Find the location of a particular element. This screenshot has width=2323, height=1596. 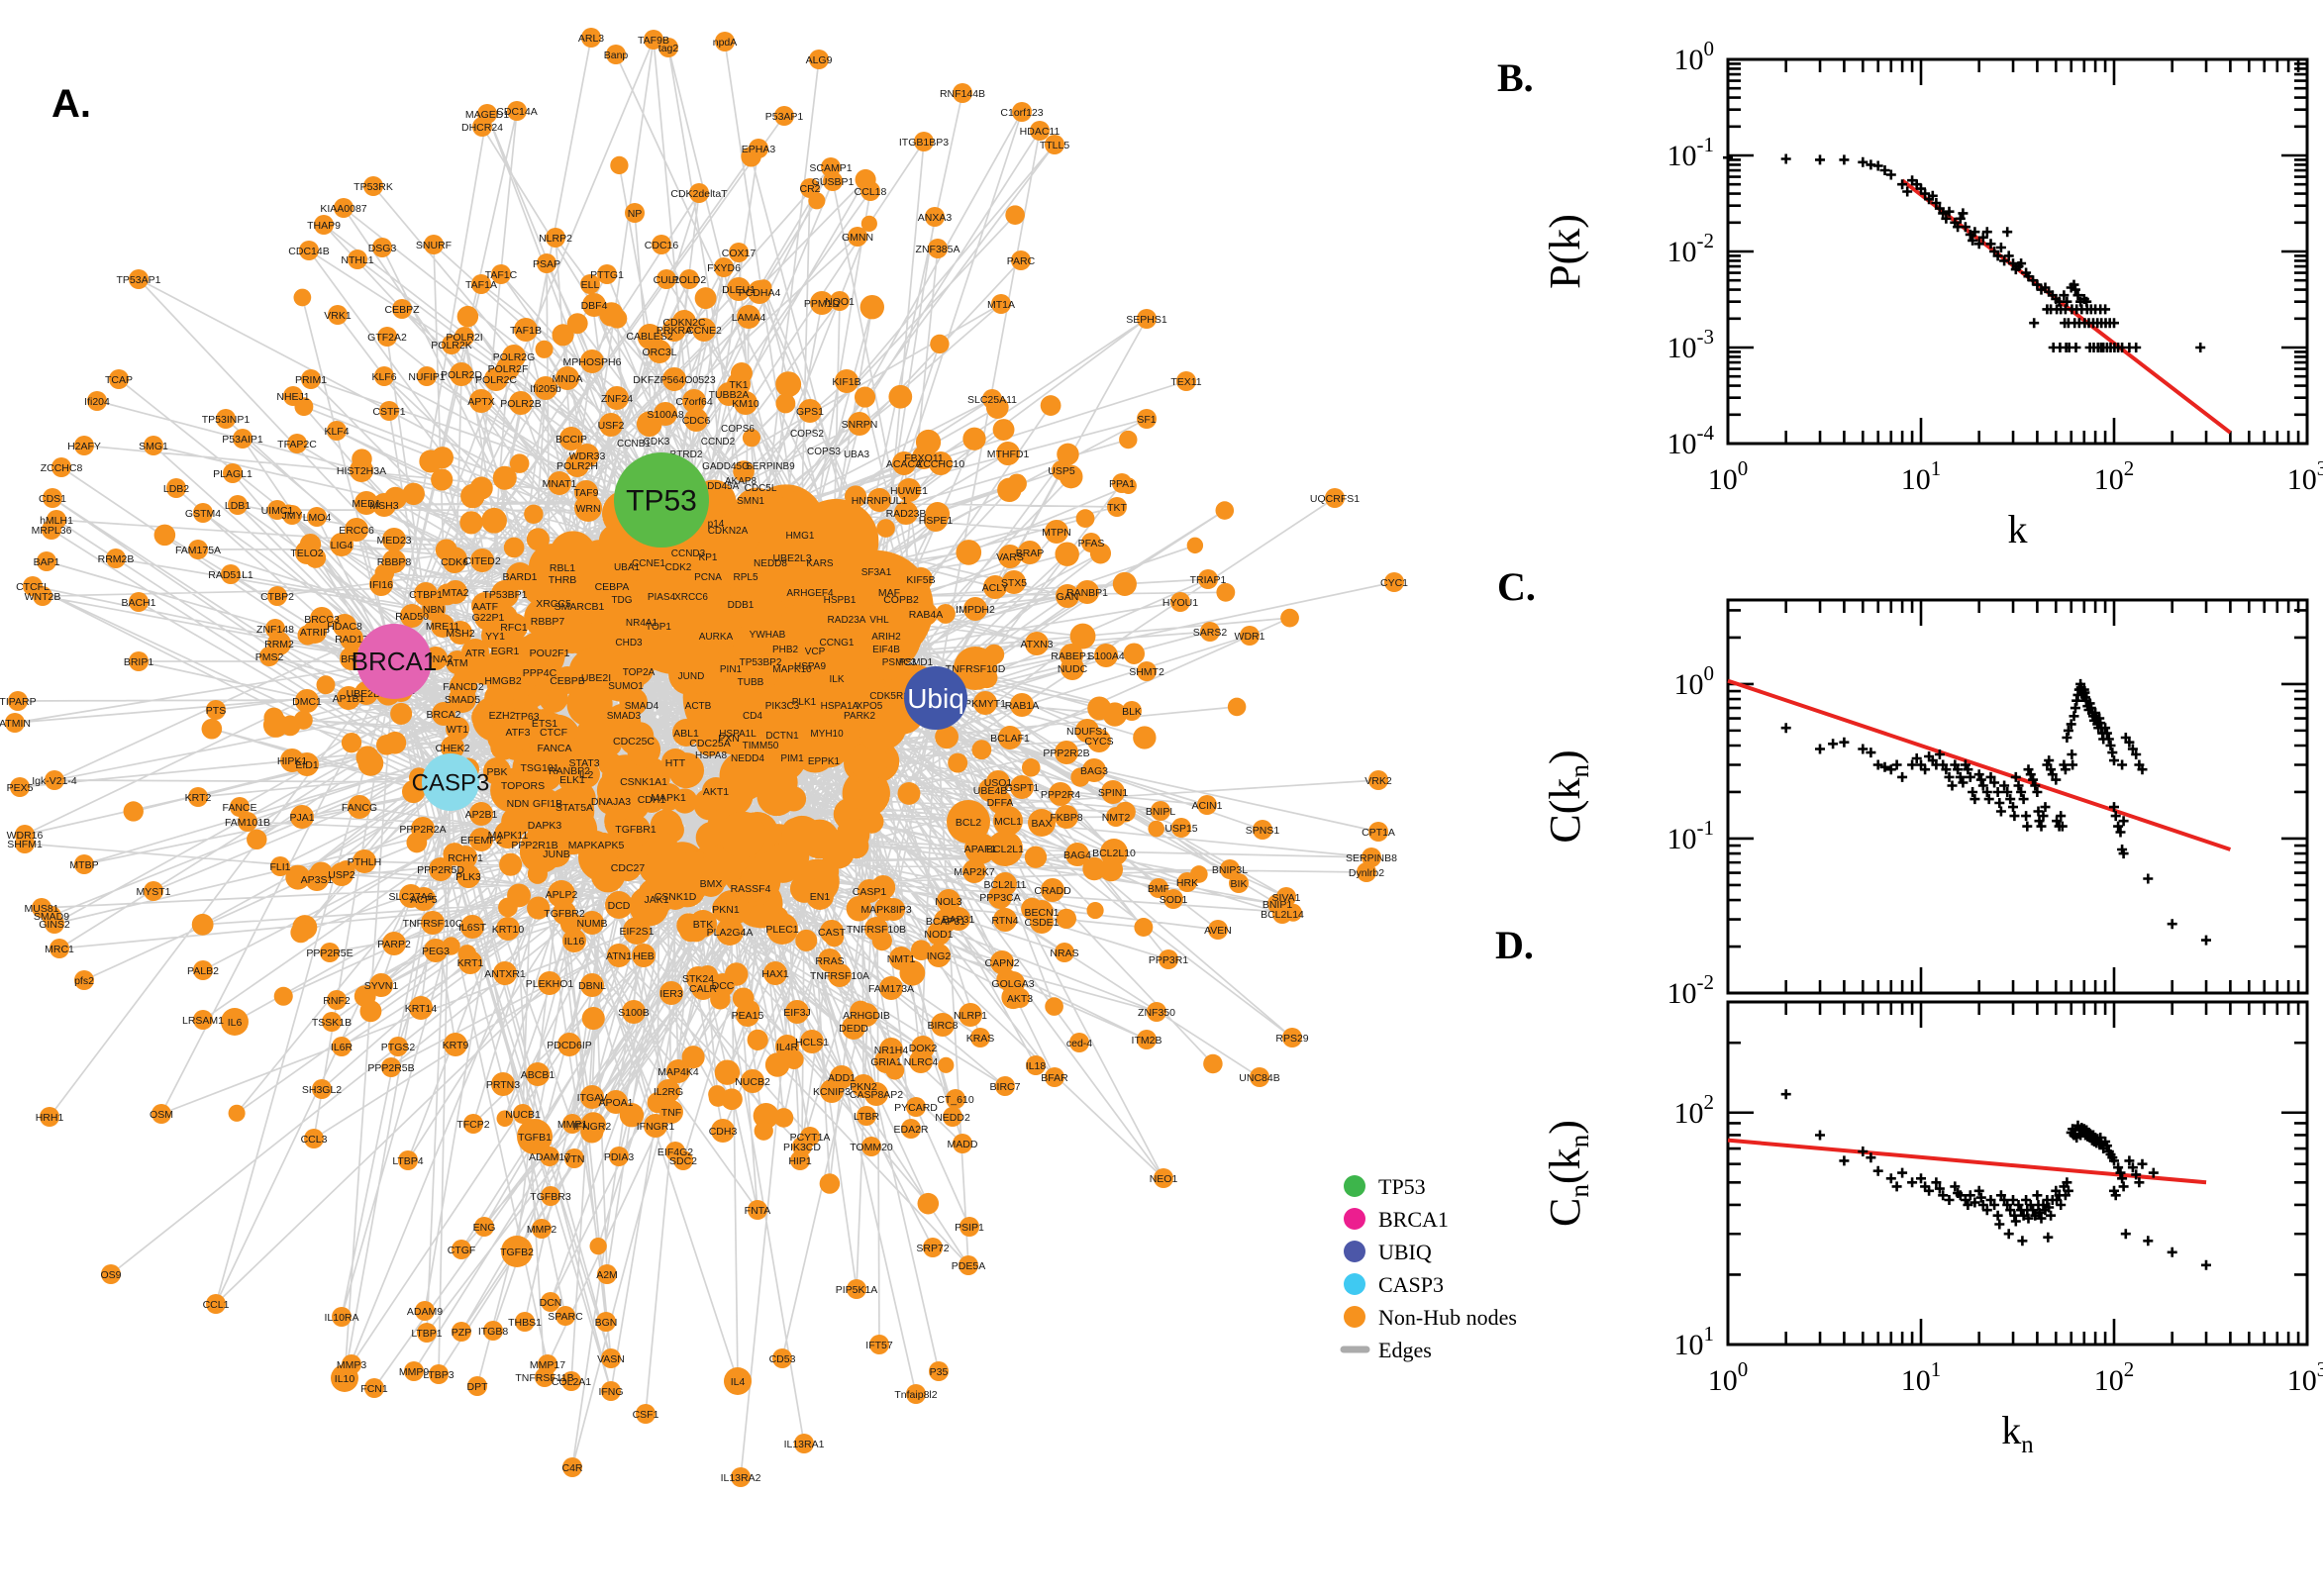

axis-tick-label: 10³ is located at coordinates (2305, 1377).